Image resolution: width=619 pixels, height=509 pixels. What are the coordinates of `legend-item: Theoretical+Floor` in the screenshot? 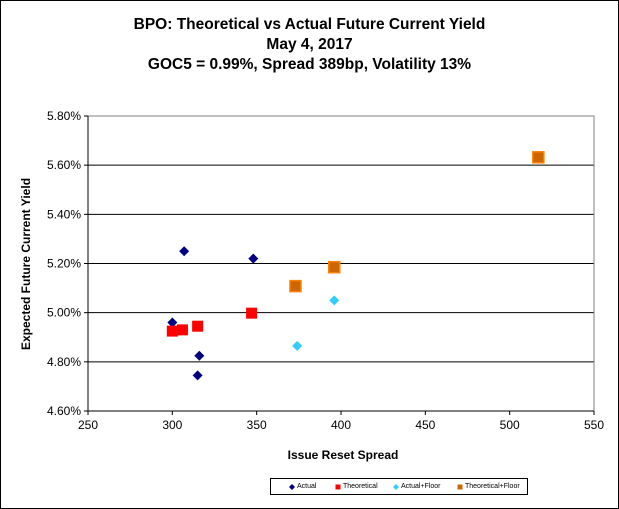 It's located at (488, 487).